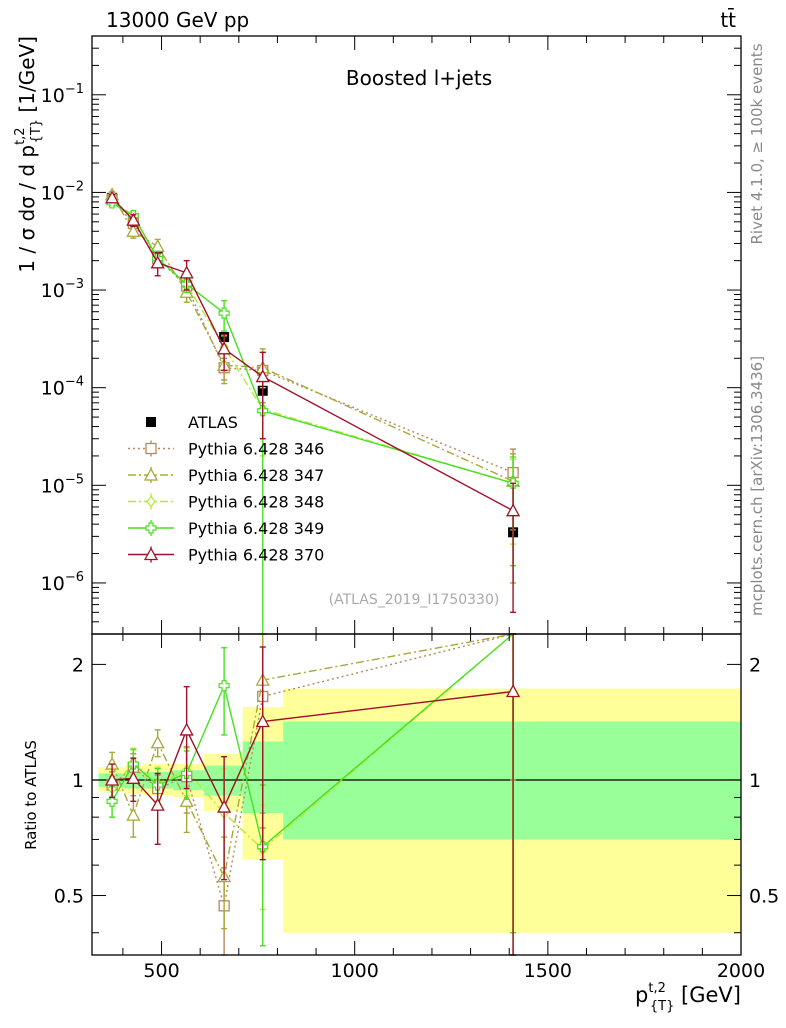 This screenshot has height=1028, width=786. I want to click on x-tick-label: 1000, so click(355, 971).